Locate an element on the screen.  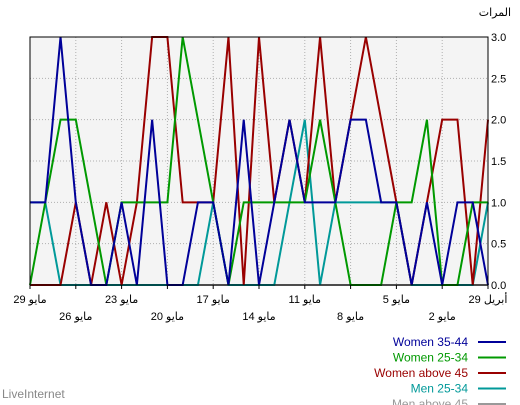
y-axis-label: المرات is located at coordinates (495, 13).